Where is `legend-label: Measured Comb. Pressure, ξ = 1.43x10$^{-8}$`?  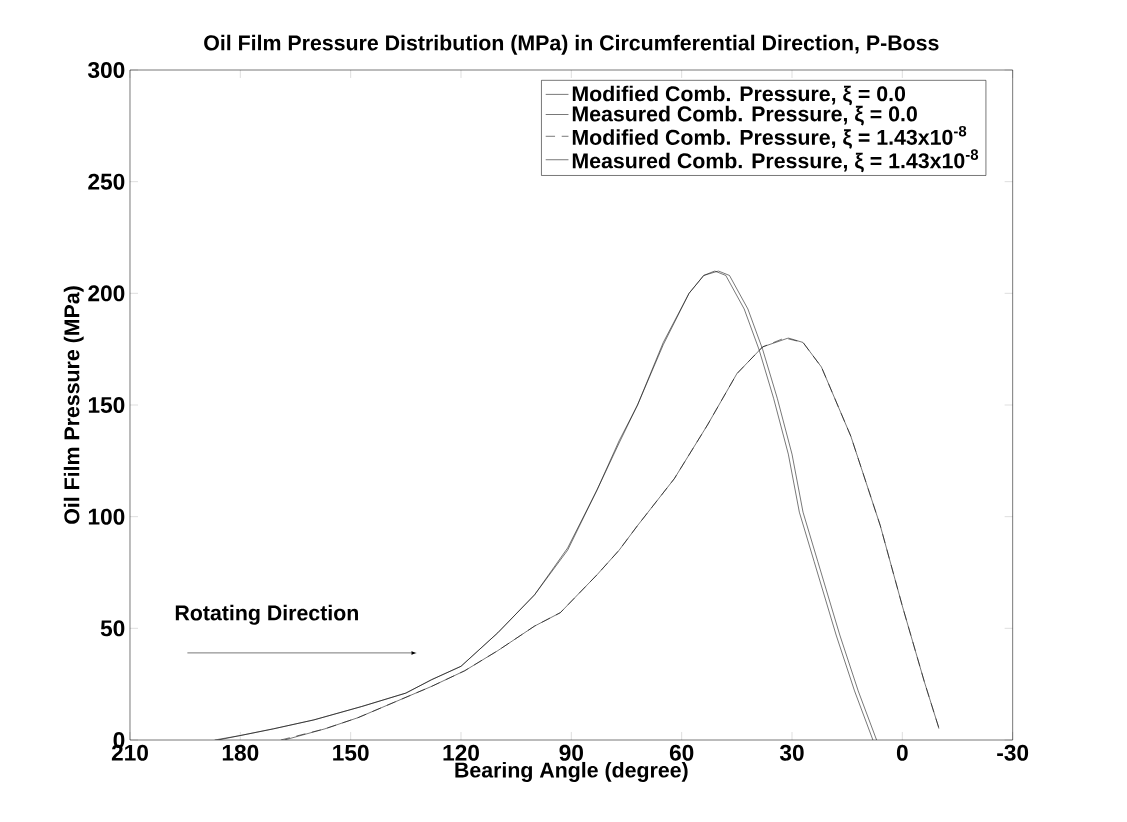 legend-label: Measured Comb. Pressure, ξ = 1.43x10$^{-8}$ is located at coordinates (775, 161).